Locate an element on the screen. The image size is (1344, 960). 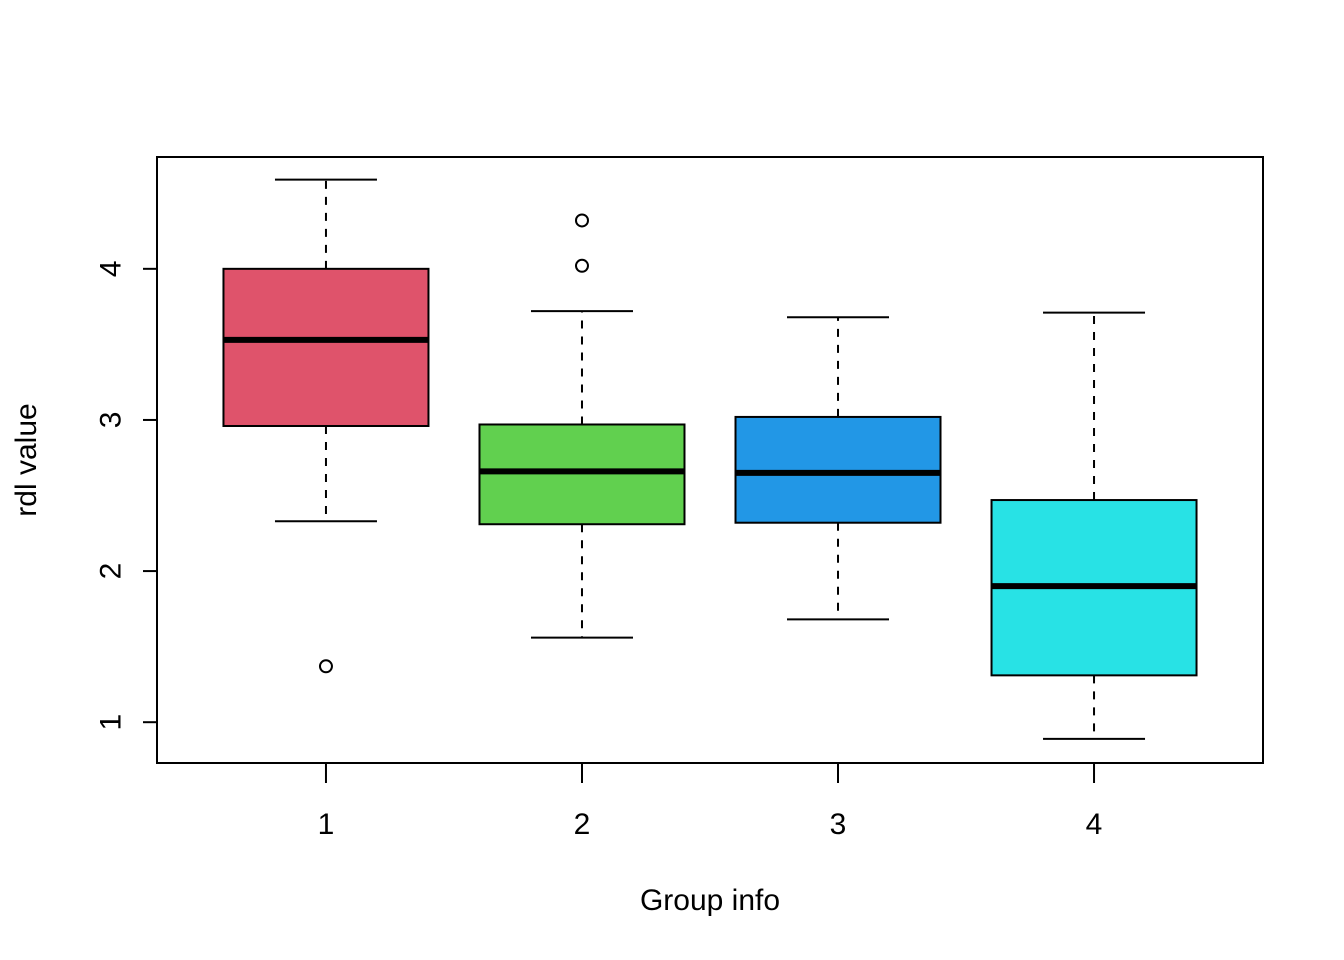
y-tick-label-4: 4 is located at coordinates (111, 268).